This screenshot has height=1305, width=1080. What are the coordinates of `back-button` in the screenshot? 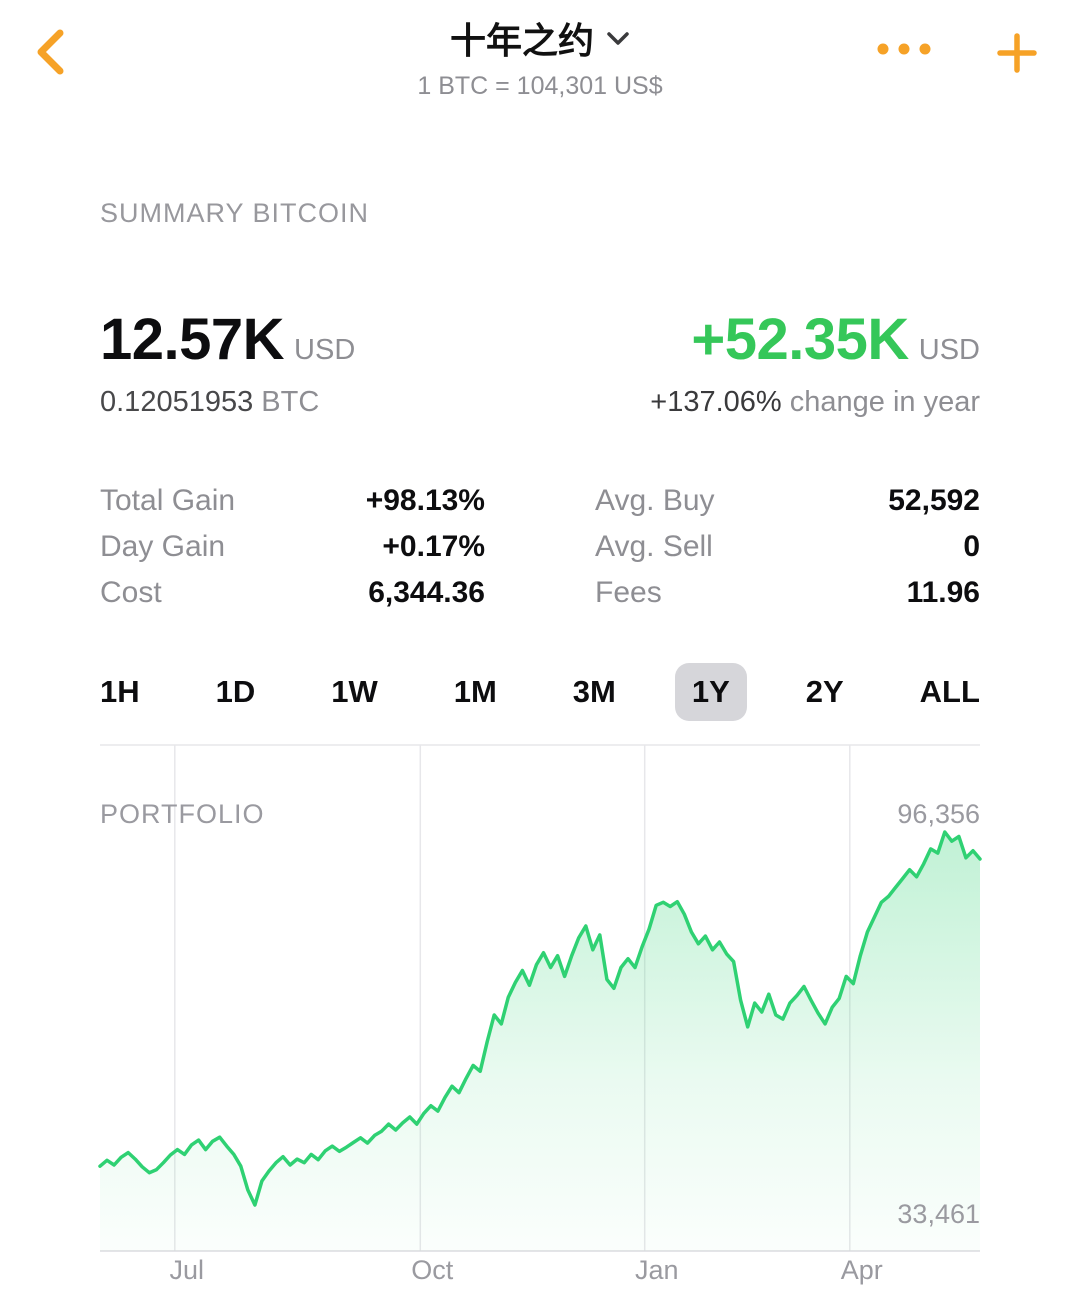 It's located at (49, 53).